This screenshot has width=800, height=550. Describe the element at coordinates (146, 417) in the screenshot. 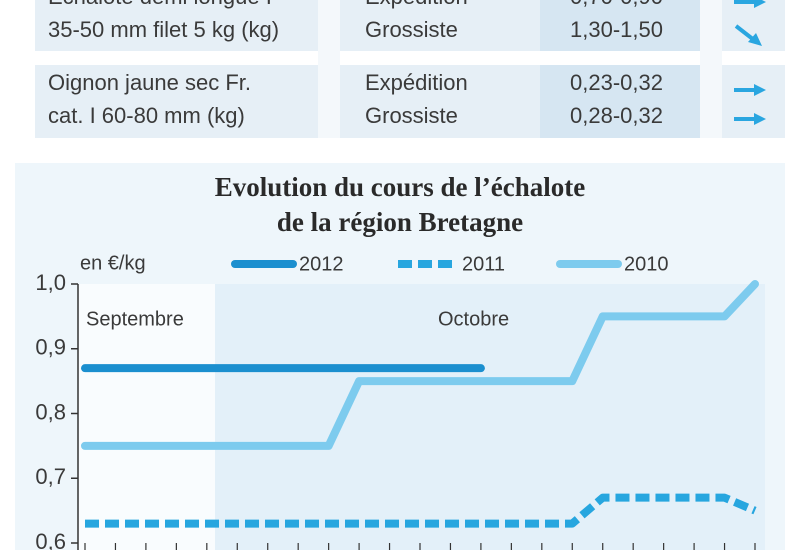

I see `month-band` at that location.